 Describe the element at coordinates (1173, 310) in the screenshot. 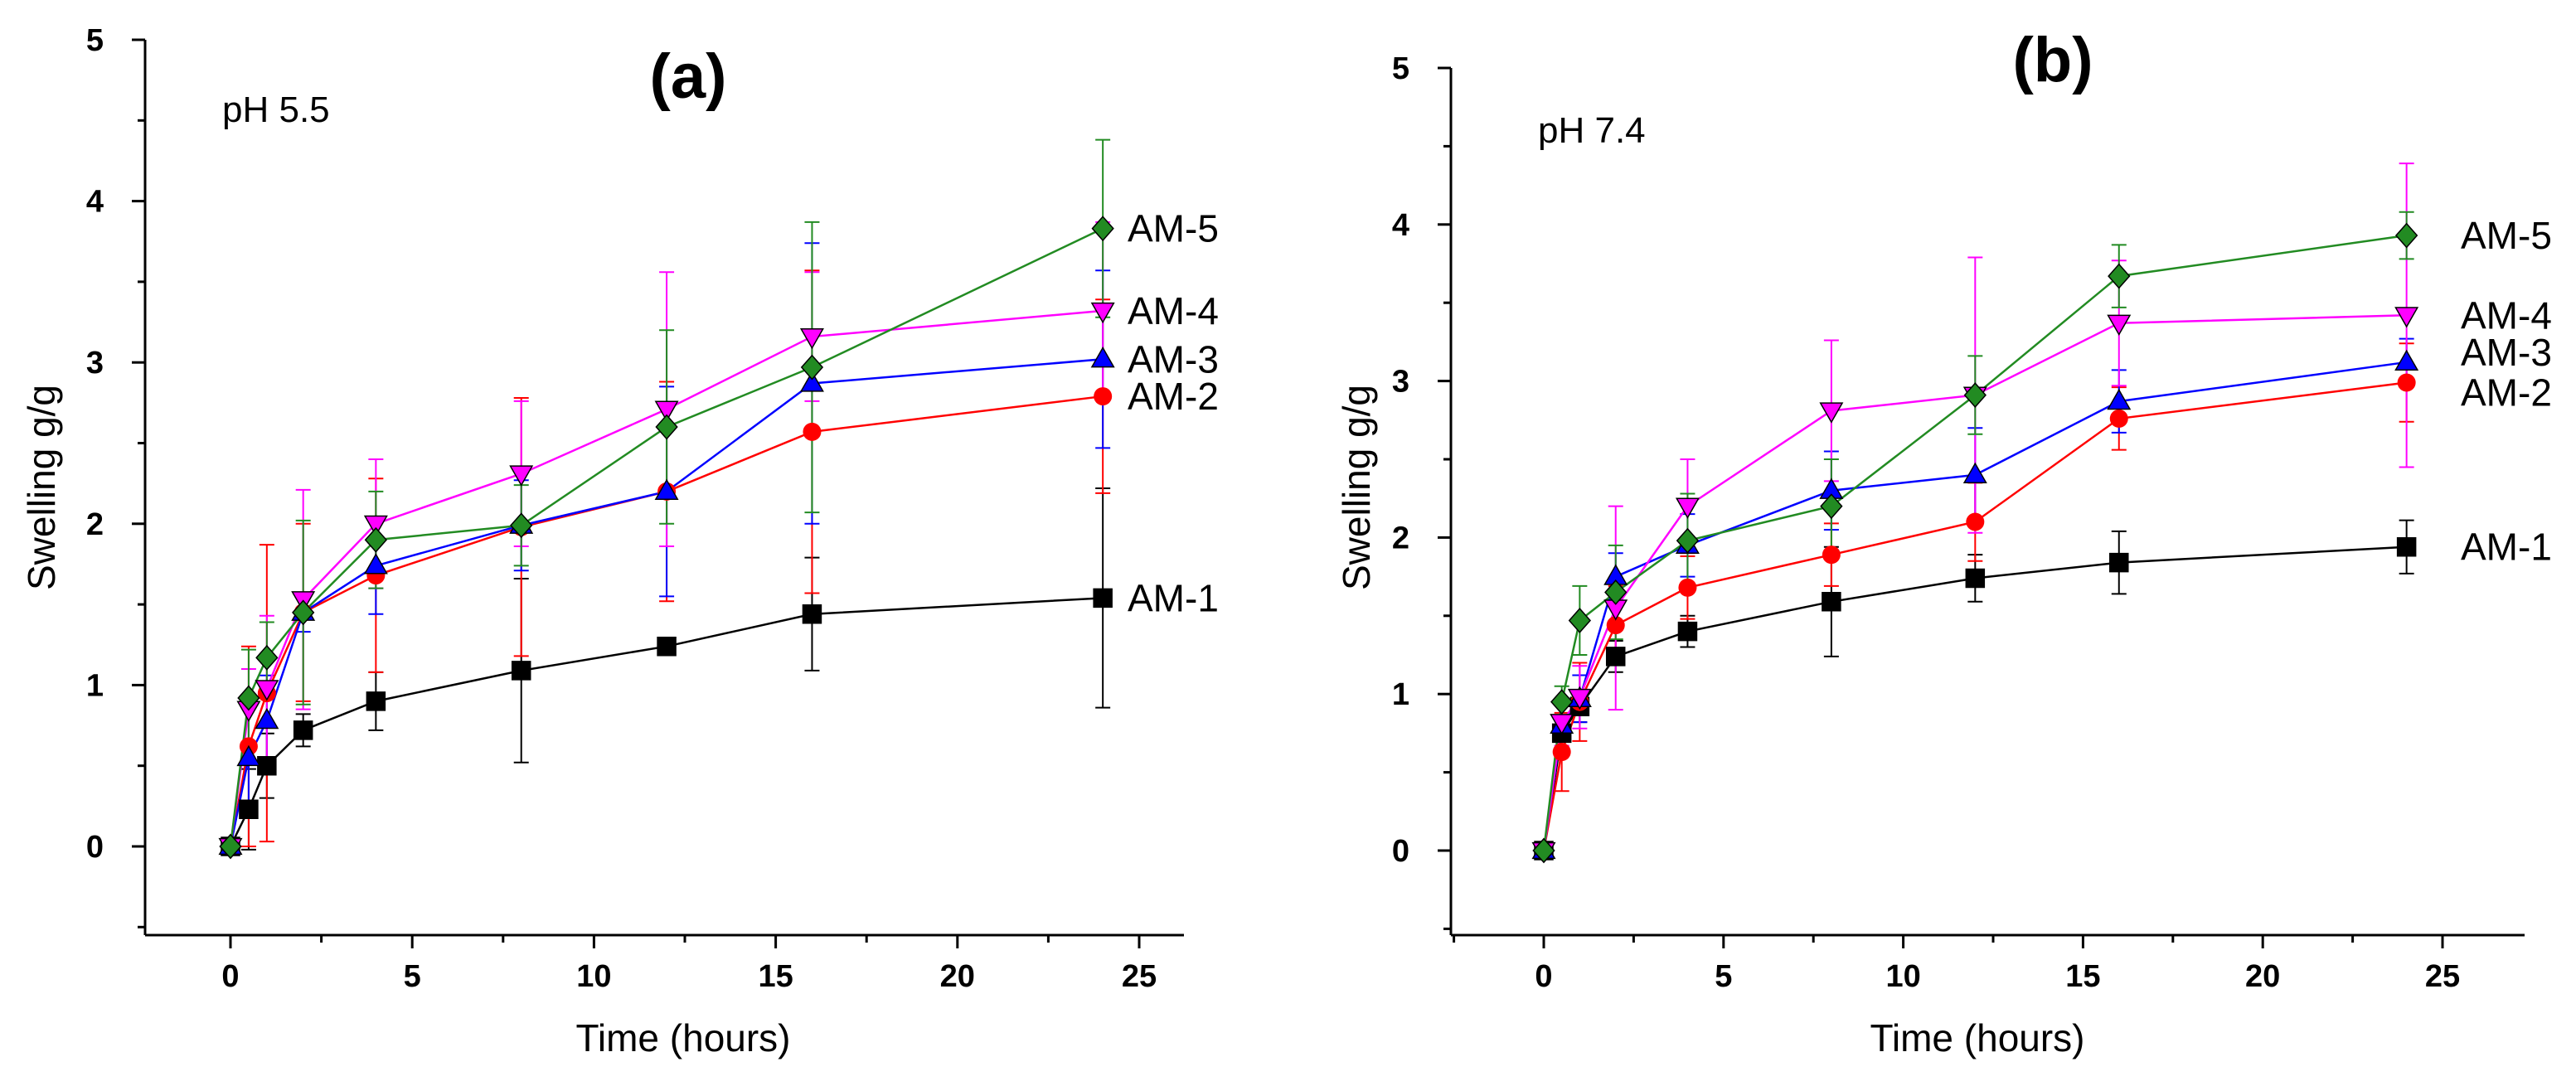

I see `series-label: AM-4` at that location.